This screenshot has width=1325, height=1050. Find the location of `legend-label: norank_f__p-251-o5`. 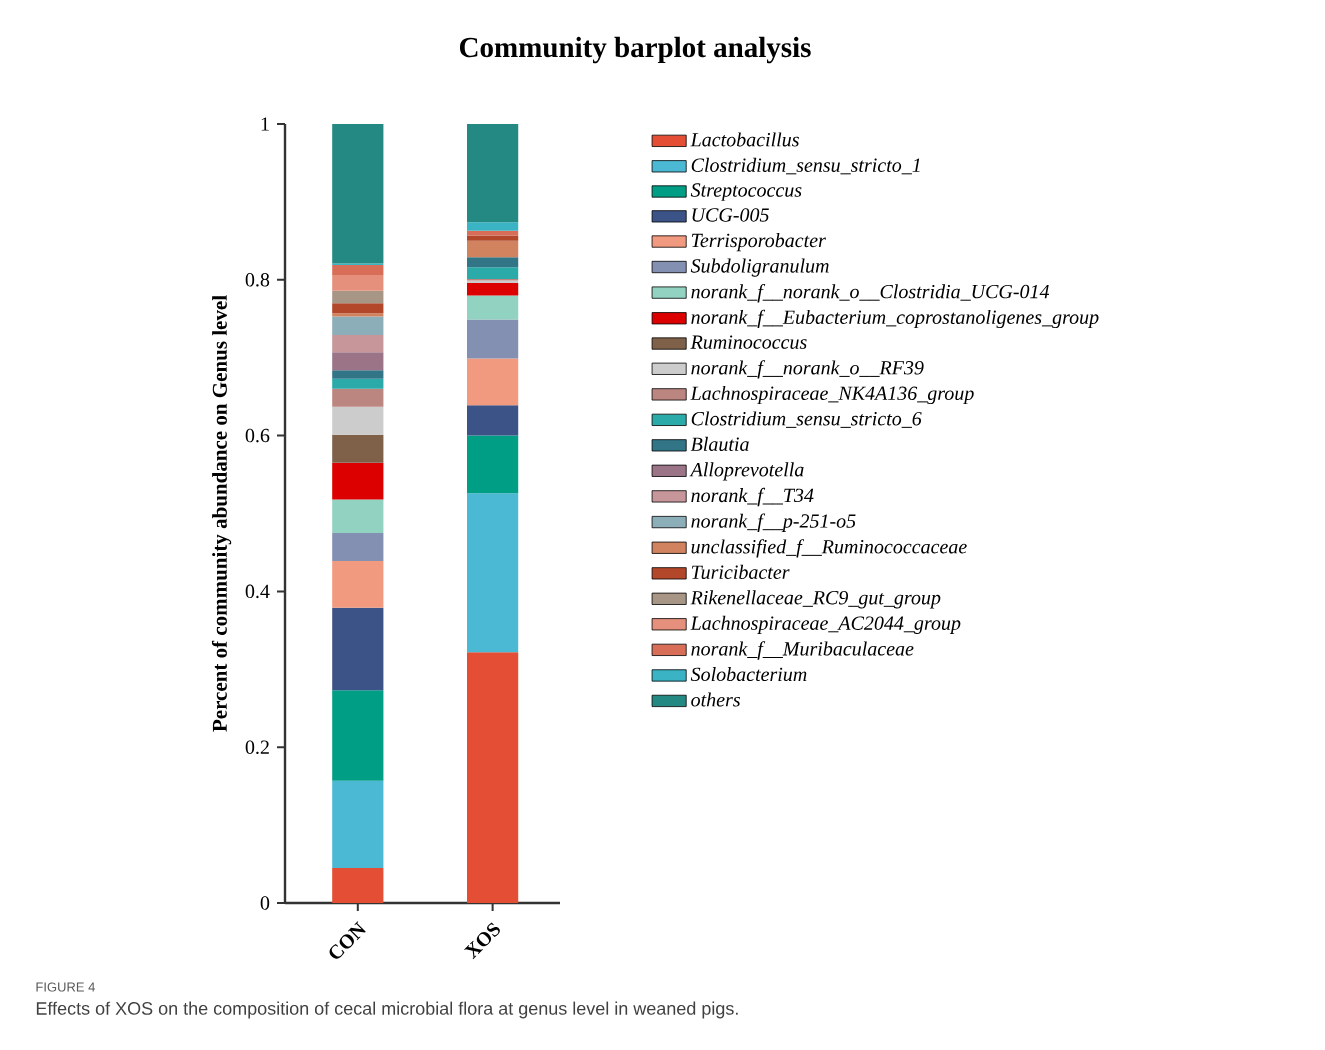

legend-label: norank_f__p-251-o5 is located at coordinates (773, 522).